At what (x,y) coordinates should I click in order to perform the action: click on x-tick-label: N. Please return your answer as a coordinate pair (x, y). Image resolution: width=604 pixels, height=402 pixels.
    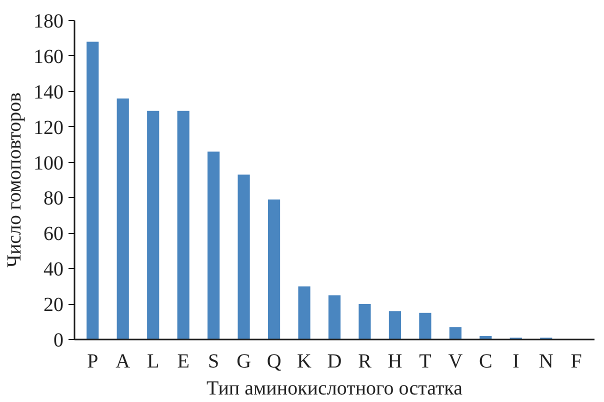
    Looking at the image, I should click on (546, 361).